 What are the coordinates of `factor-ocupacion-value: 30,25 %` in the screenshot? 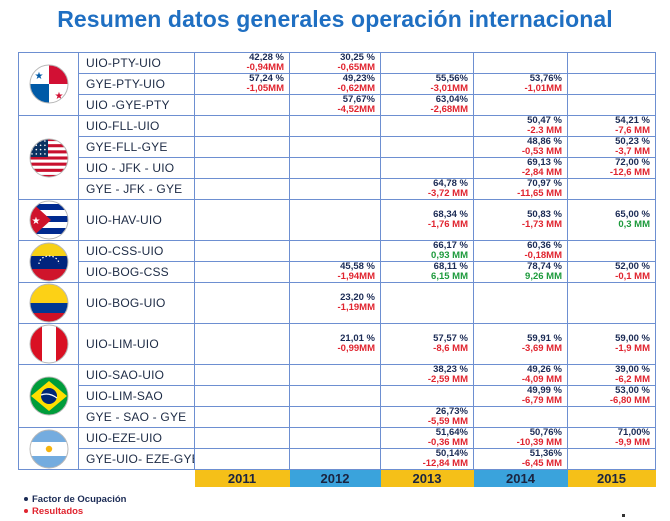 It's located at (357, 57).